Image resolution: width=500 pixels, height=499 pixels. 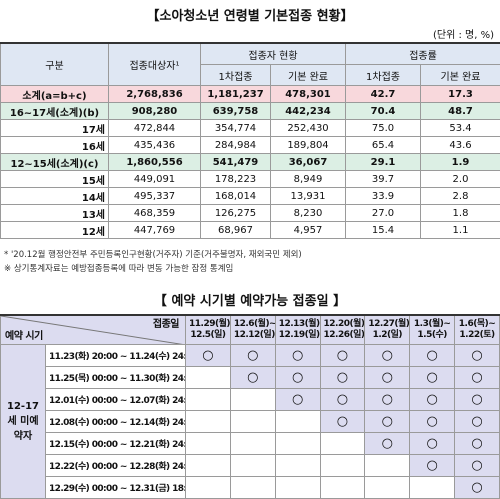 What do you see at coordinates (235, 145) in the screenshot?
I see `cell: 284,984` at bounding box center [235, 145].